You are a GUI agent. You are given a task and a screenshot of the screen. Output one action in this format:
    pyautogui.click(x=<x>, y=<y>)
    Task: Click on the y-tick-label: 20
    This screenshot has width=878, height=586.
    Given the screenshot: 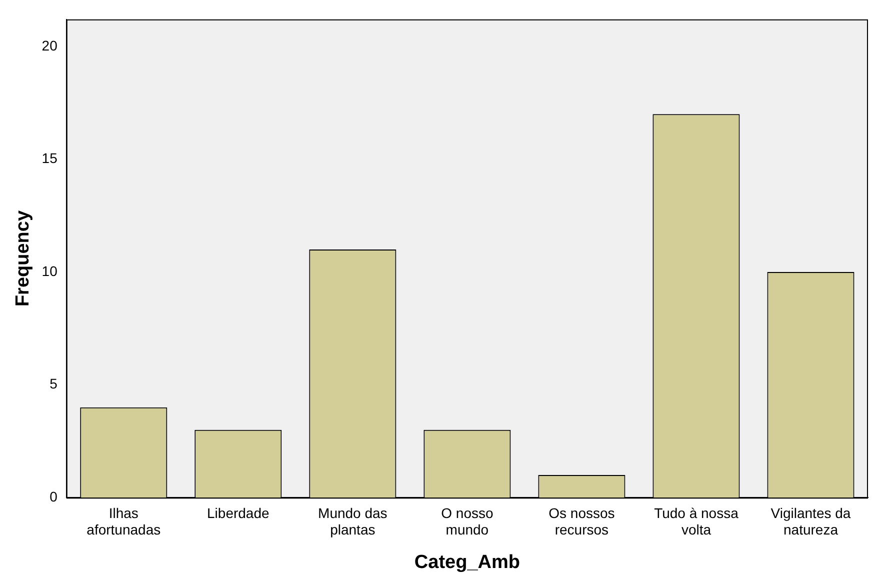 What is the action you would take?
    pyautogui.click(x=50, y=45)
    